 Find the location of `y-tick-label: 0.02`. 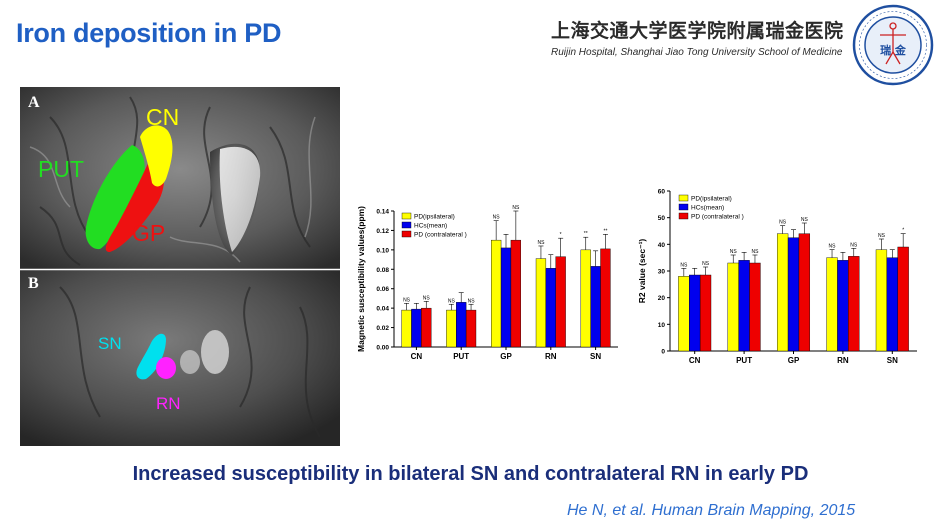

y-tick-label: 0.02 is located at coordinates (382, 328).